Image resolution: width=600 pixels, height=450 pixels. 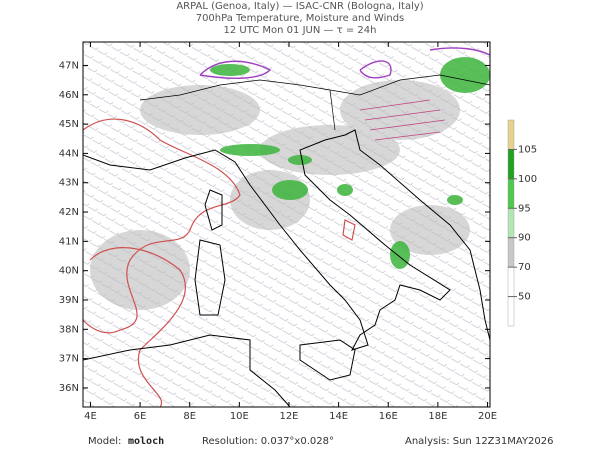 What do you see at coordinates (338, 416) in the screenshot?
I see `lon-tick-label: 14E` at bounding box center [338, 416].